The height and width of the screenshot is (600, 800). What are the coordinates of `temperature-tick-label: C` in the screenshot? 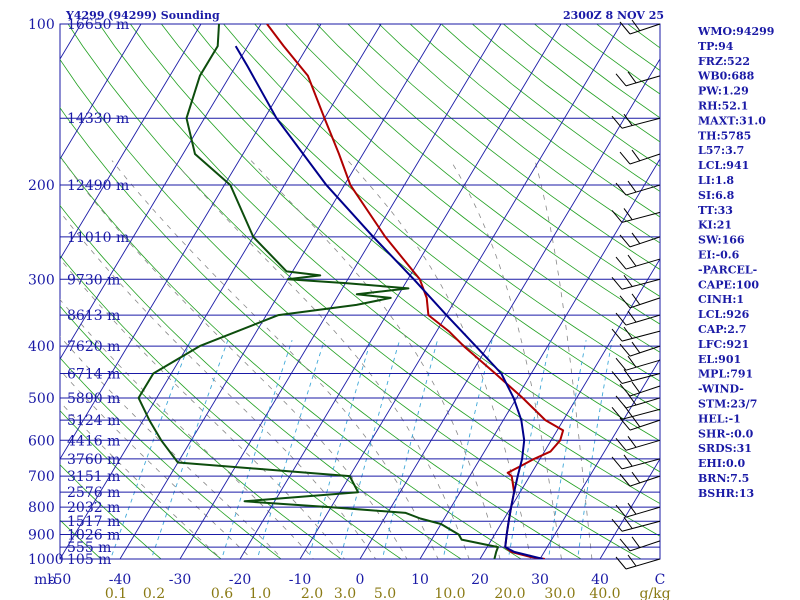 It's located at (660, 580).